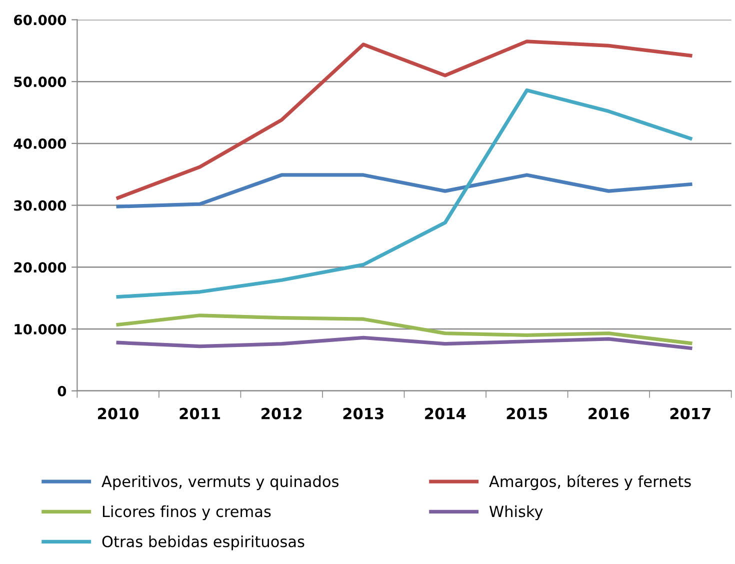 The width and height of the screenshot is (735, 564). I want to click on x-tick-label: 2017, so click(690, 414).